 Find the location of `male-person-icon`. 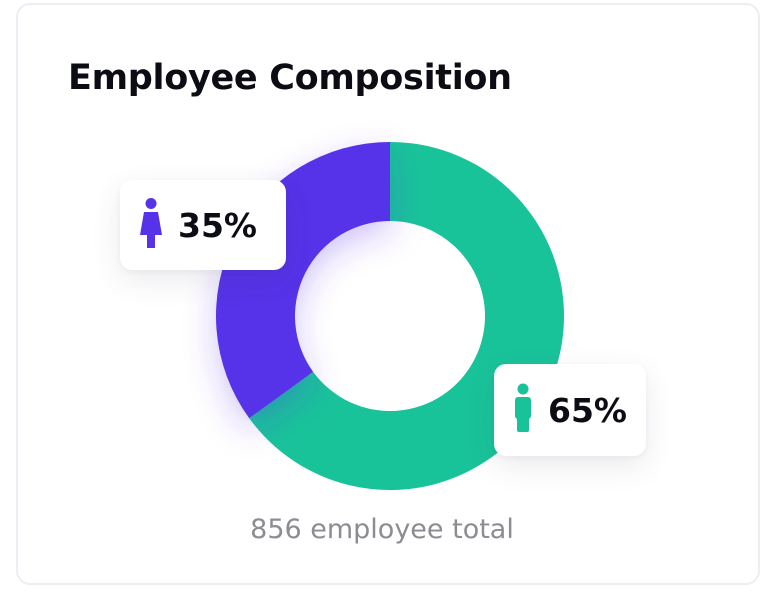

male-person-icon is located at coordinates (523, 410).